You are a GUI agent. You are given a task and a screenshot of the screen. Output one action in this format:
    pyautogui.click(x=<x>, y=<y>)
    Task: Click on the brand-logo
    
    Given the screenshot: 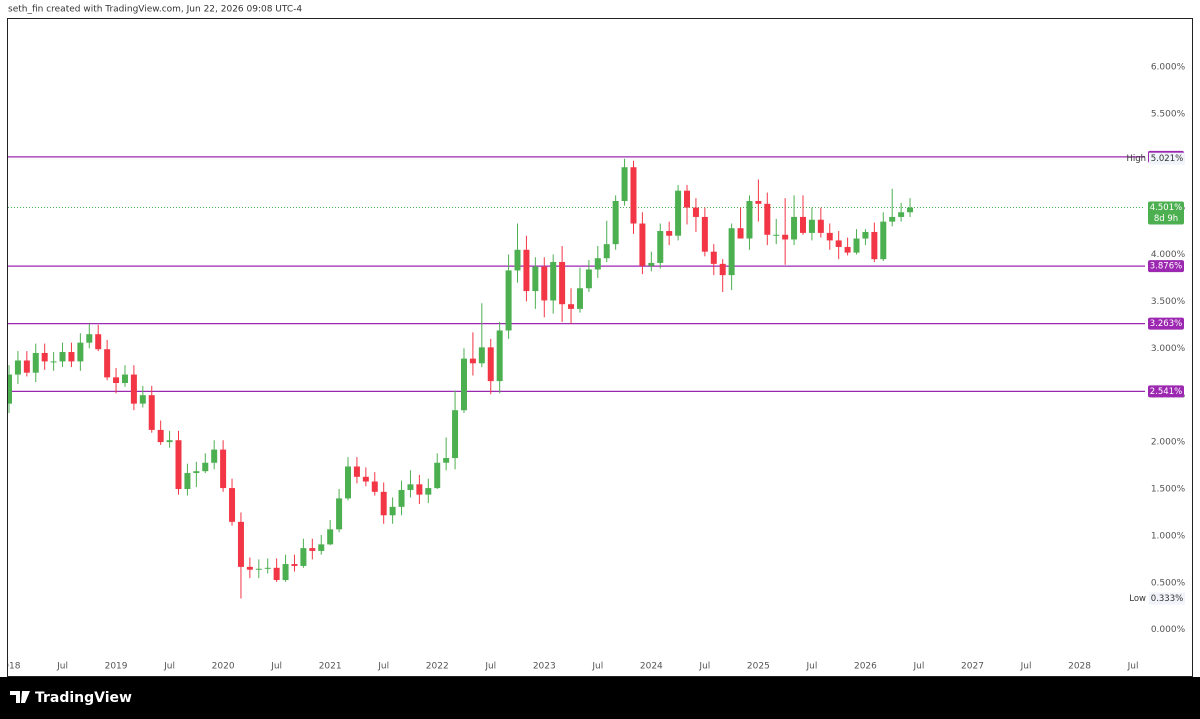 What is the action you would take?
    pyautogui.click(x=20, y=697)
    